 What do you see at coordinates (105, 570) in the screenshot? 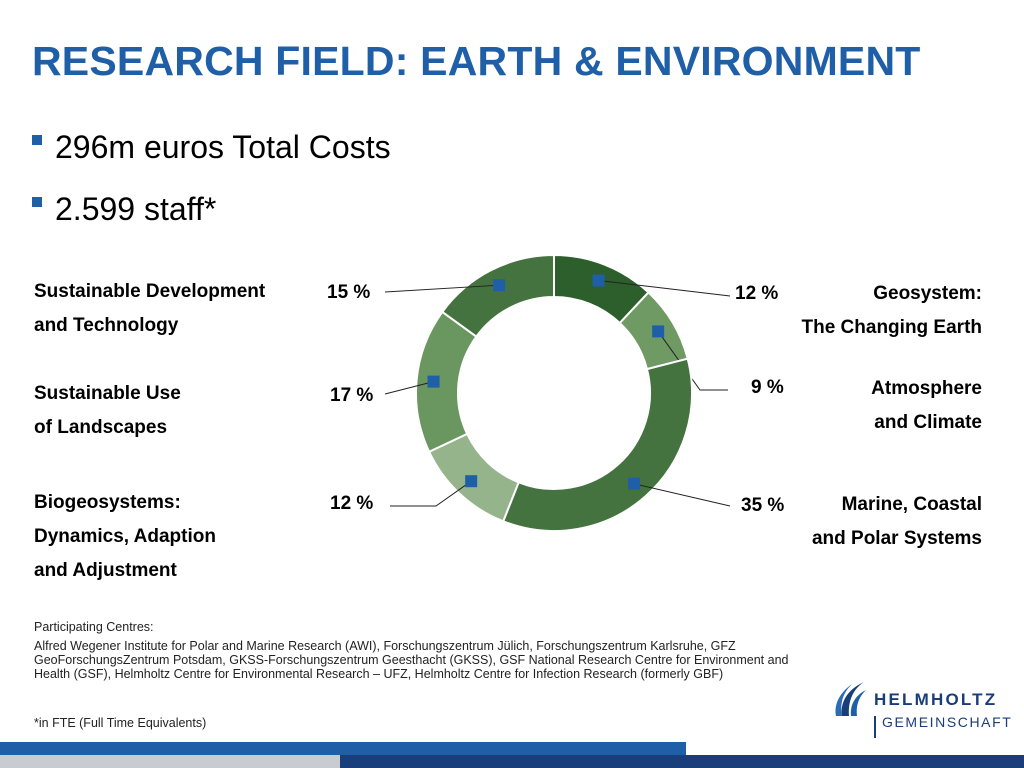
I see `label-line: and Adjustment` at bounding box center [105, 570].